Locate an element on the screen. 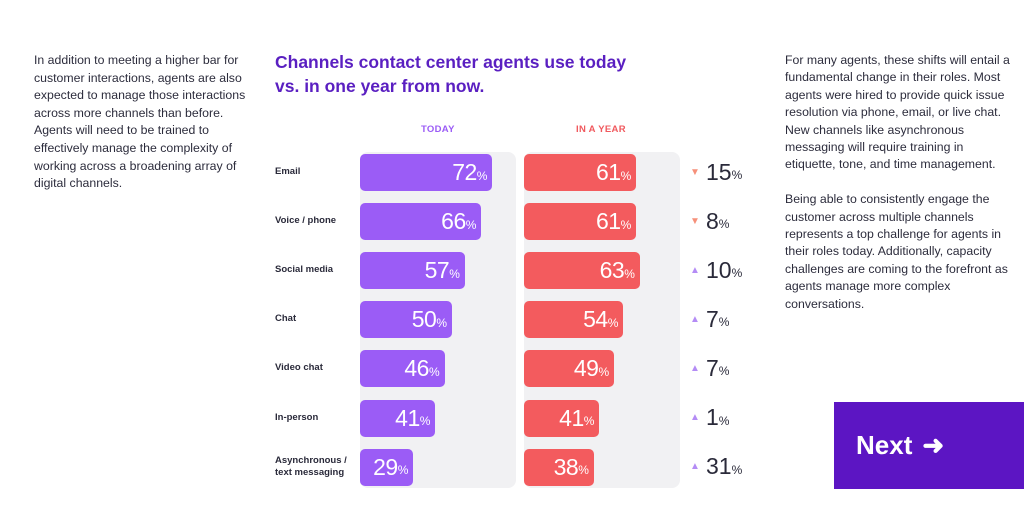 This screenshot has height=517, width=1024. chart-row: Social media 57% 63% ▲ 10% is located at coordinates (512, 270).